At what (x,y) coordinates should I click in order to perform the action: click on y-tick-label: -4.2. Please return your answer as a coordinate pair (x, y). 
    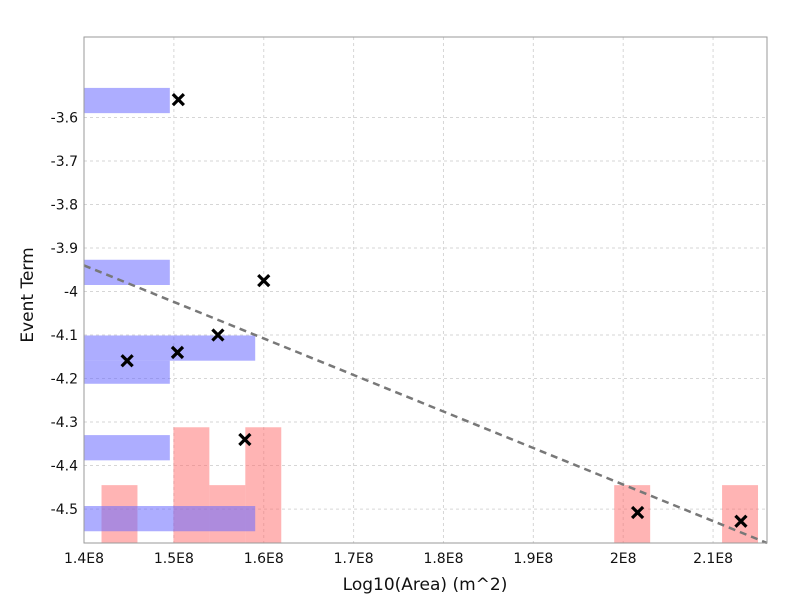
    Looking at the image, I should click on (64, 380).